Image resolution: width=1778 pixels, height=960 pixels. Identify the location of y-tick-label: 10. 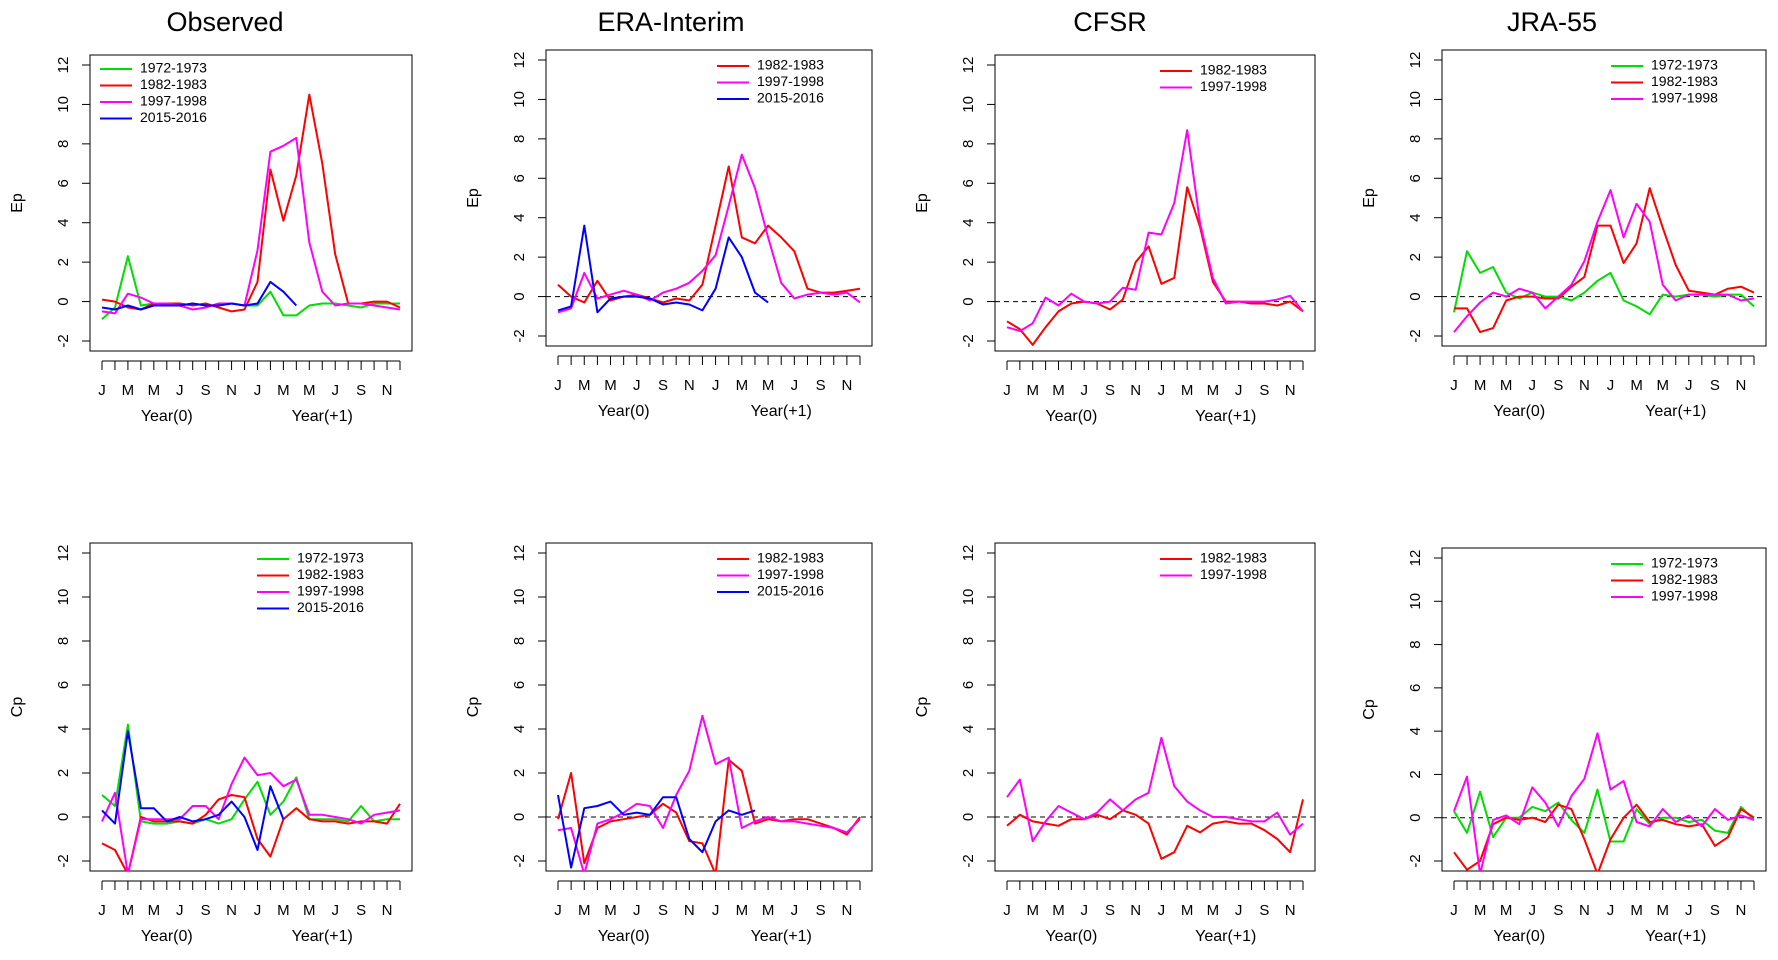
(1415, 601).